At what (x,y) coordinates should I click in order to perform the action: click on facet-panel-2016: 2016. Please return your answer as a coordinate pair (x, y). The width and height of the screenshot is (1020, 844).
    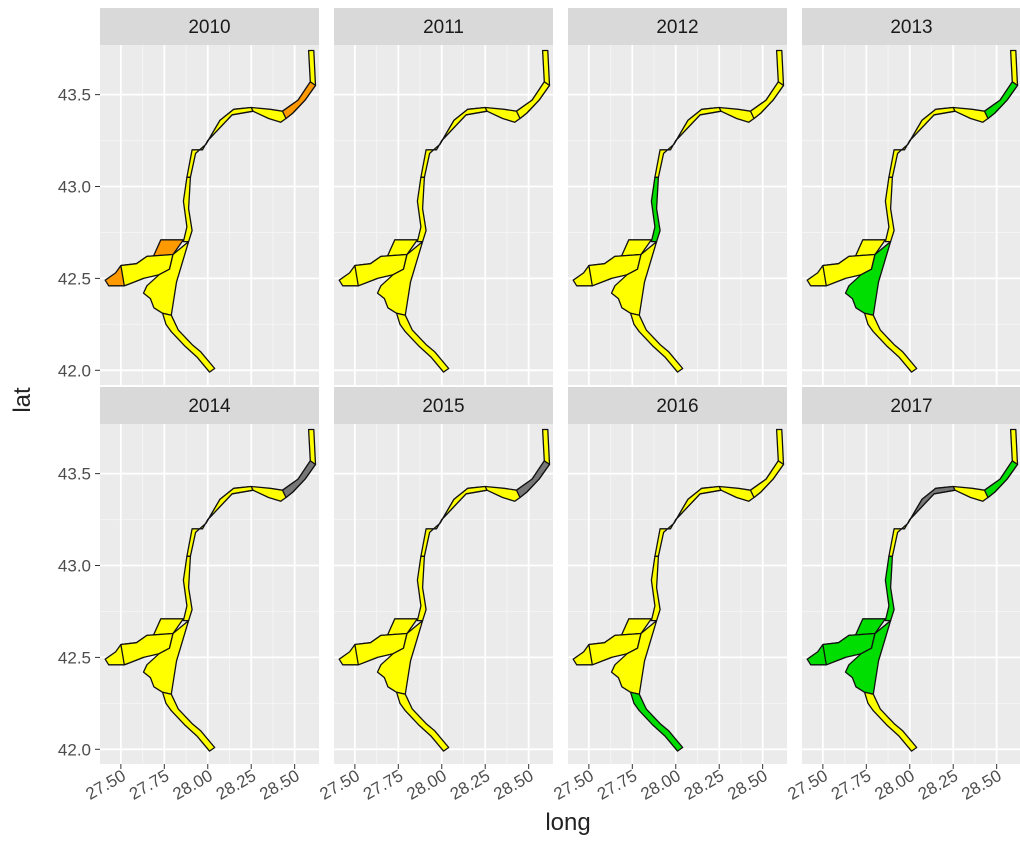
    Looking at the image, I should click on (677, 575).